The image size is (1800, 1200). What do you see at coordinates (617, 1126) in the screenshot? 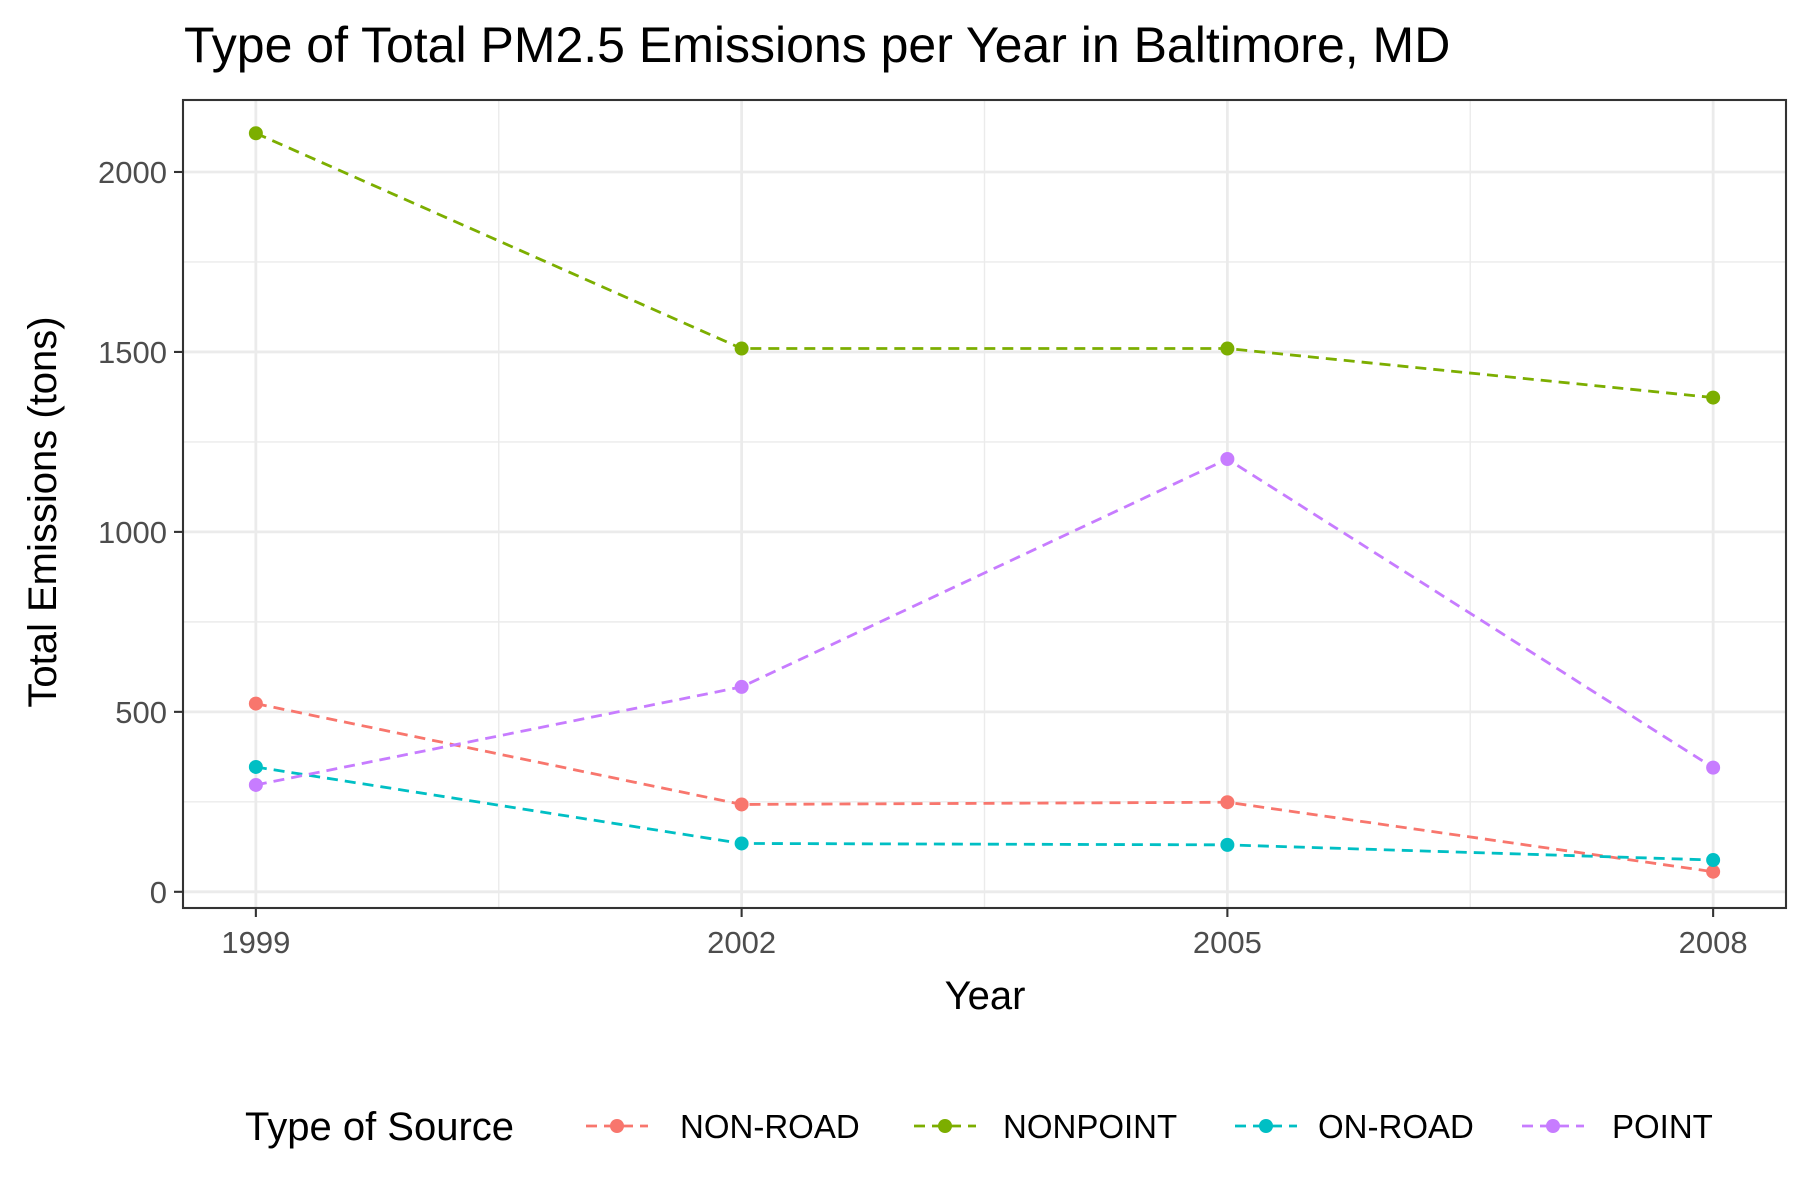
I see `legend-key-point-non-road` at bounding box center [617, 1126].